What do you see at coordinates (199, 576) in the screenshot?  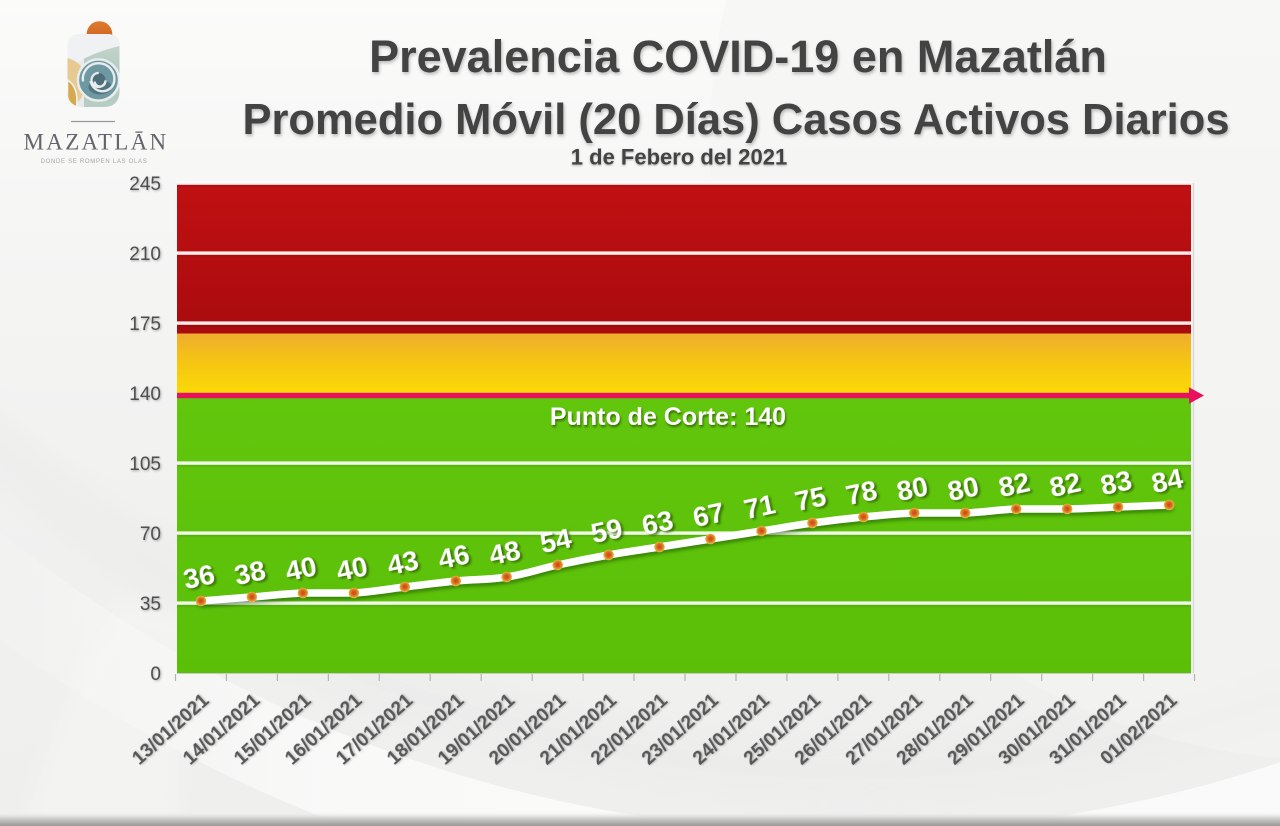 I see `svg-text: 36` at bounding box center [199, 576].